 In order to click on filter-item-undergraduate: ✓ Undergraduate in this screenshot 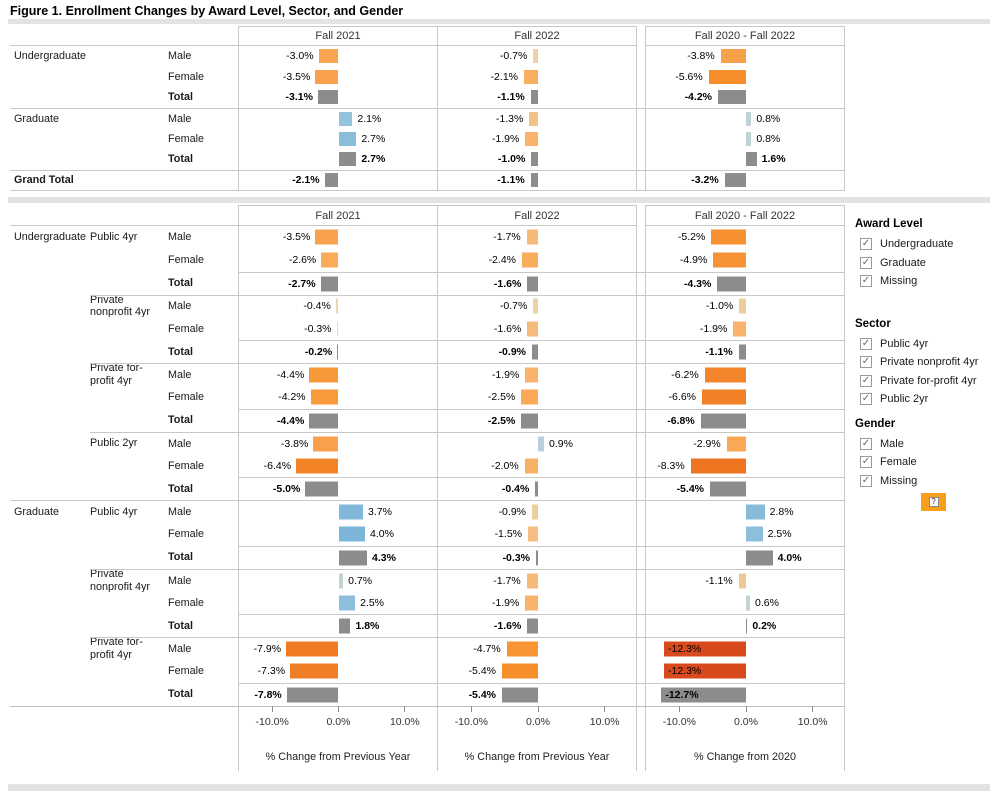, I will do `click(926, 244)`.